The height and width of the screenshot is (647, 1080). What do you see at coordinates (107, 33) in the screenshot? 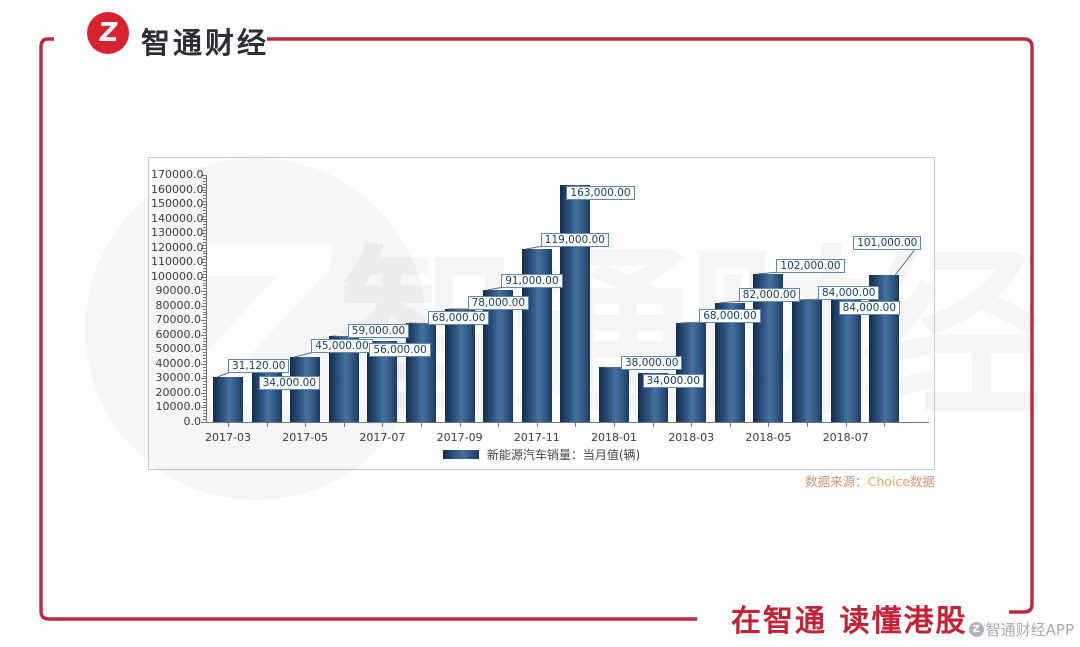
I see `logo-z-glyph: Z` at bounding box center [107, 33].